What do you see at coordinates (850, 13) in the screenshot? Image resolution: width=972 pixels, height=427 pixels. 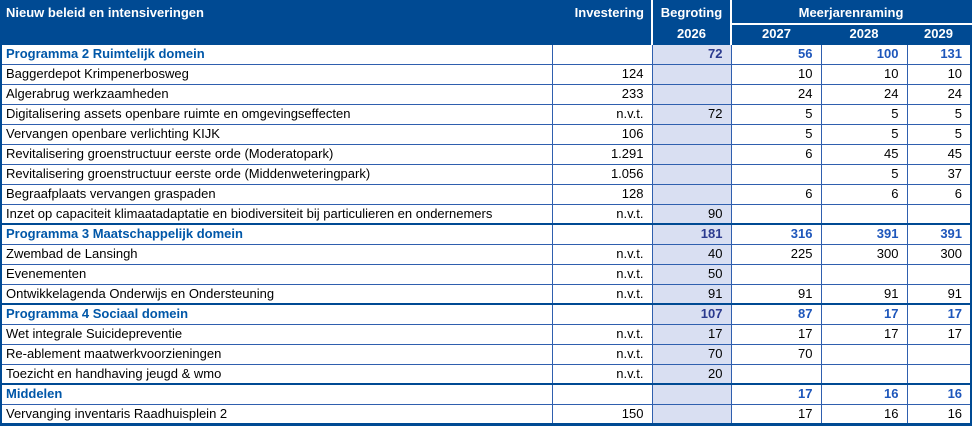 I see `column-header-meerjarenraming: Meerjarenraming` at bounding box center [850, 13].